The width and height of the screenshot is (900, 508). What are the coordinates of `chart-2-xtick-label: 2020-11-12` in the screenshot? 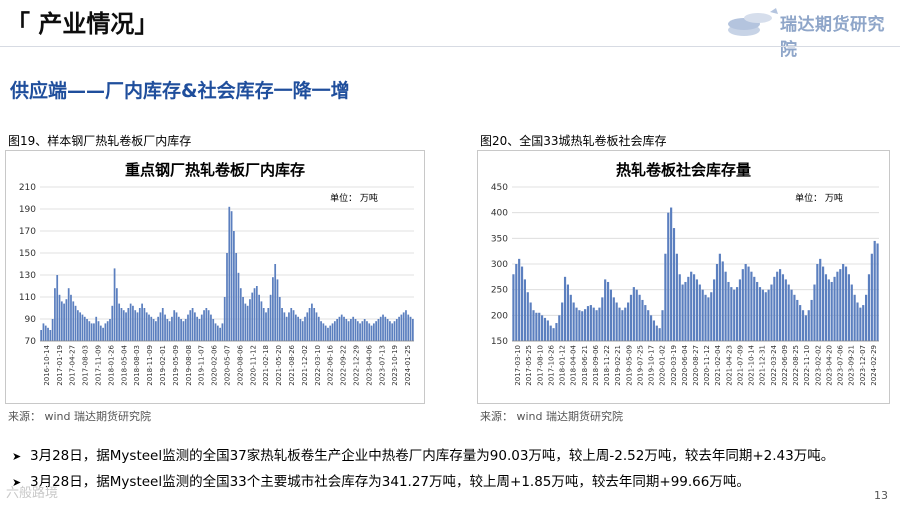 It's located at (707, 365).